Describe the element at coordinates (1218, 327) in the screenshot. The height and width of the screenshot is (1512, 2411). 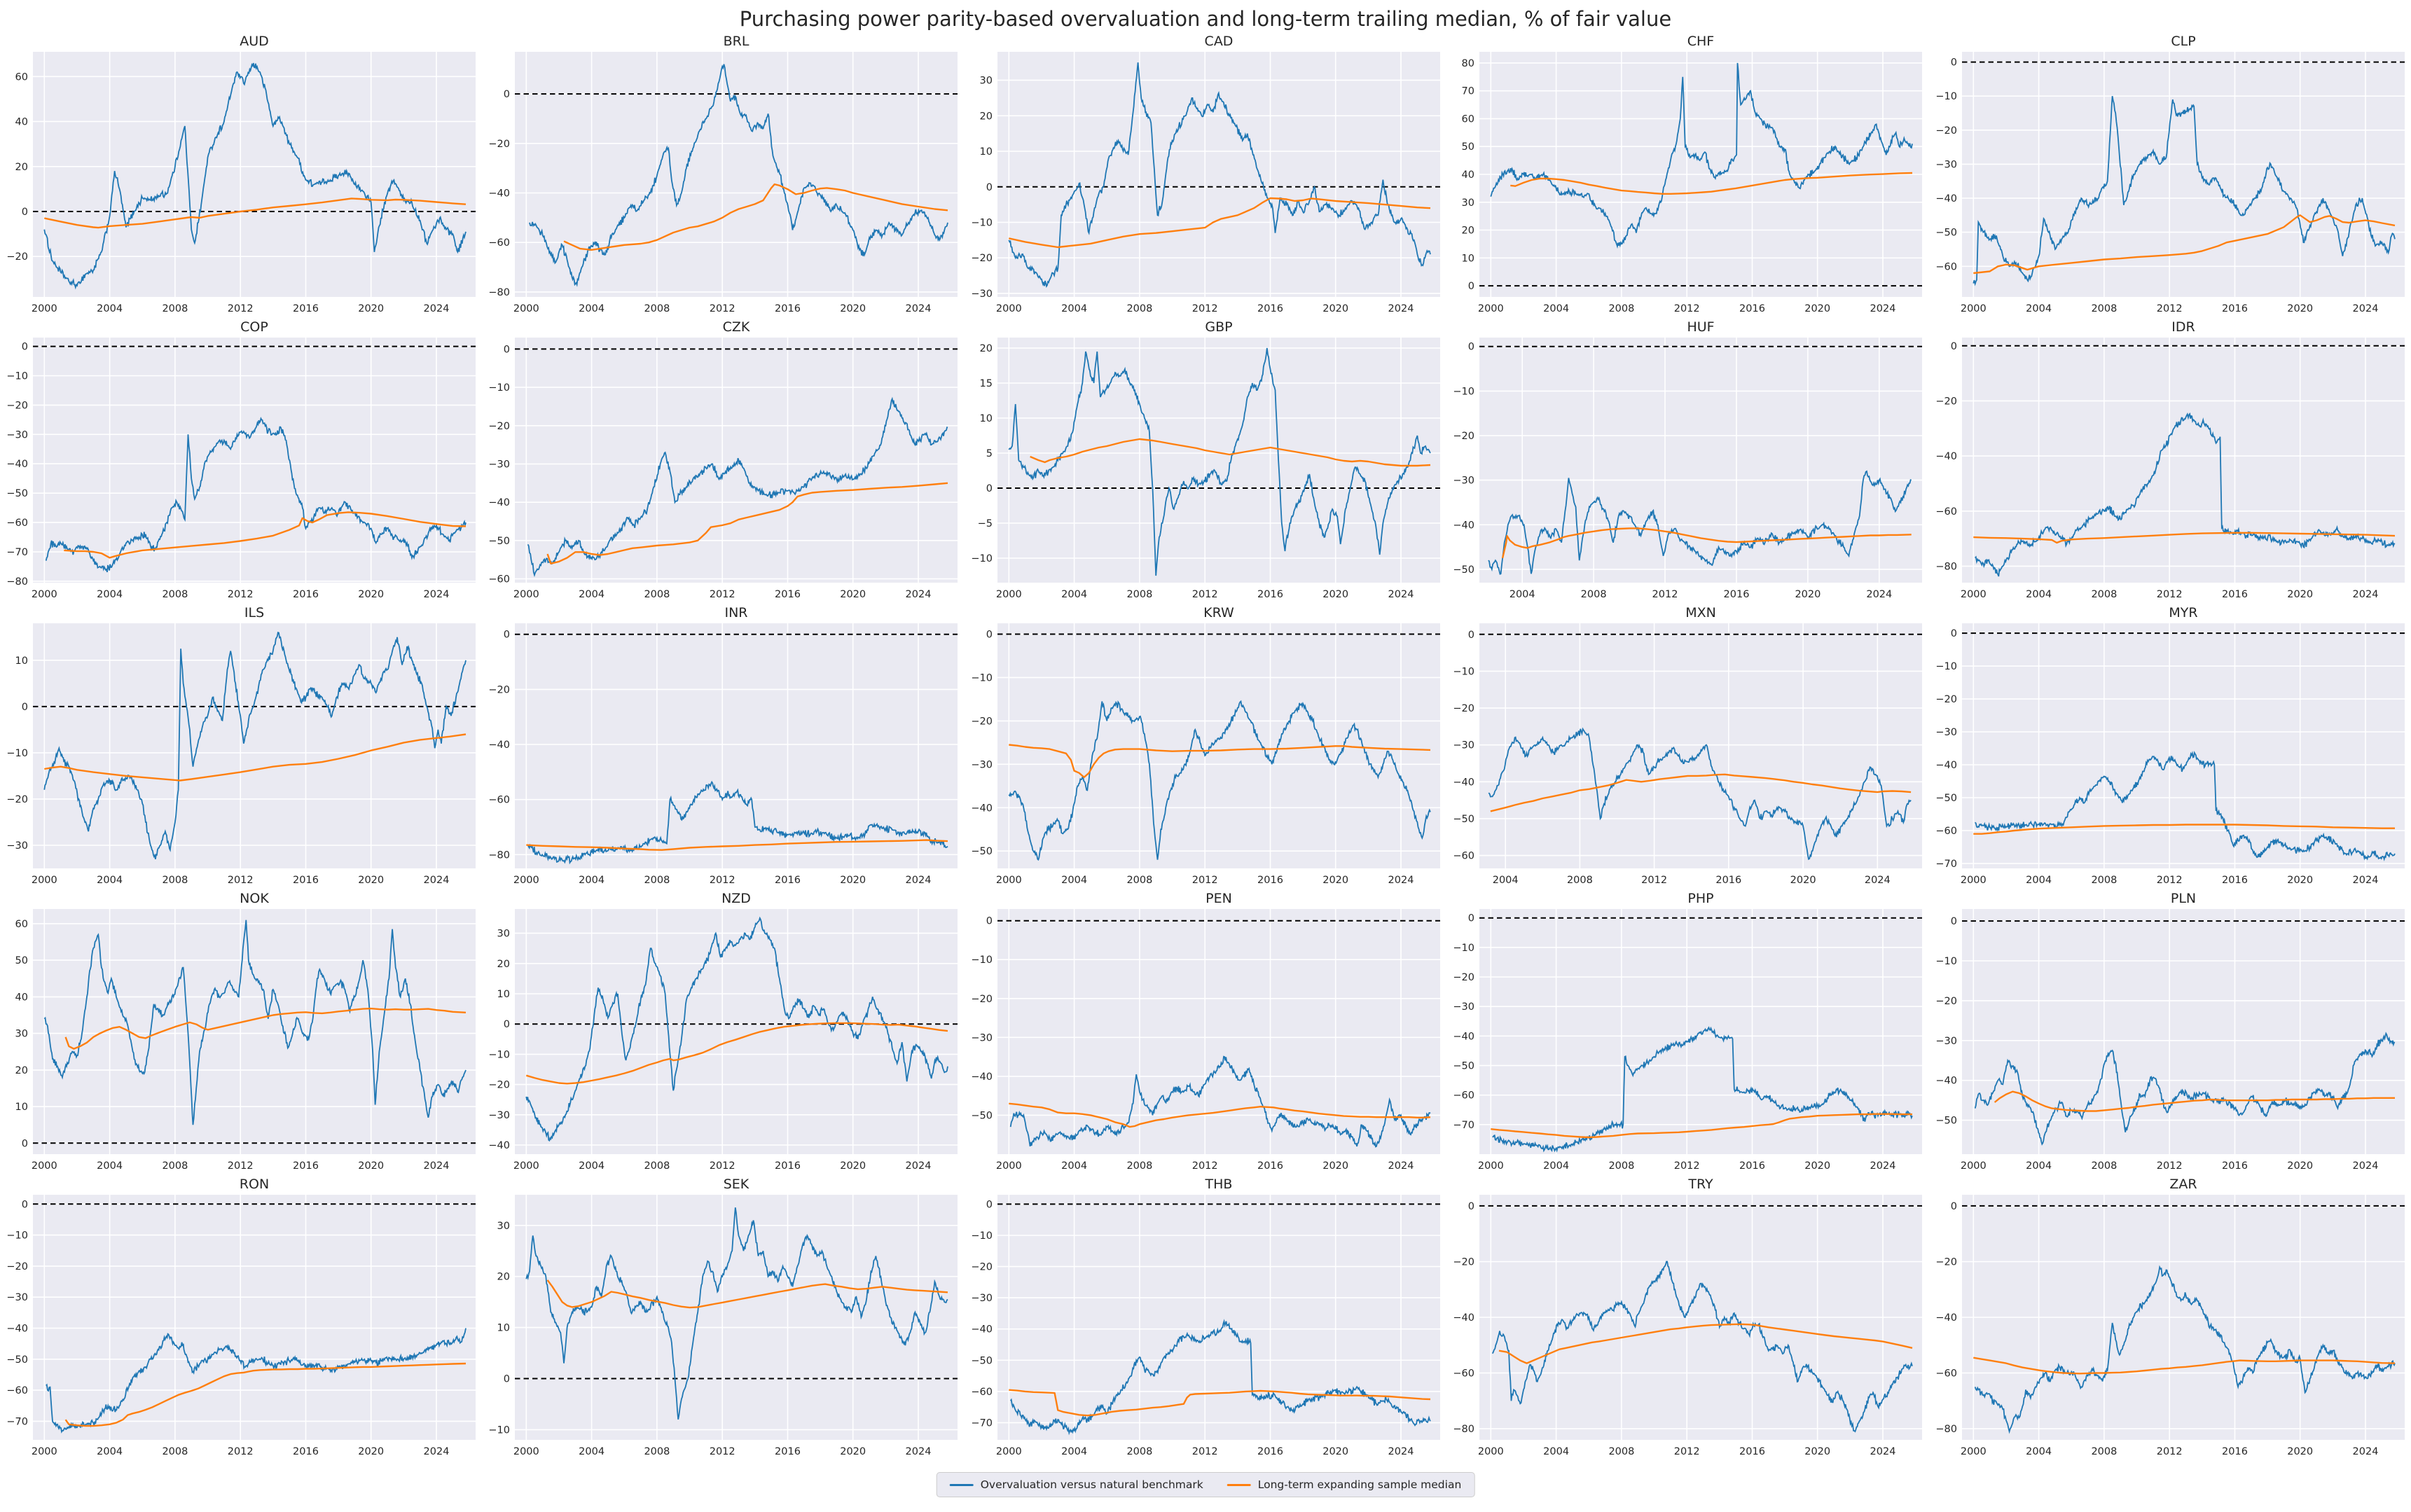
I see `svg-text: GBP` at that location.